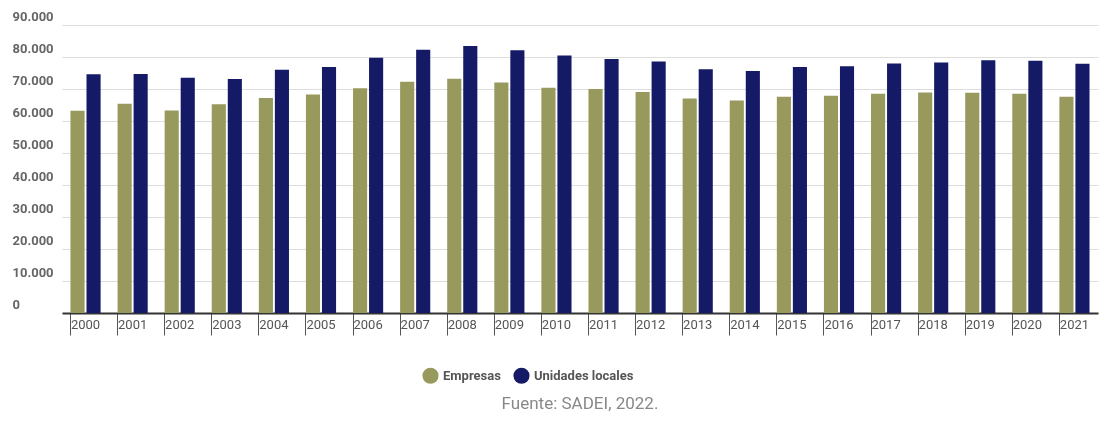  Describe the element at coordinates (274, 324) in the screenshot. I see `x-tick-label: 2004` at that location.